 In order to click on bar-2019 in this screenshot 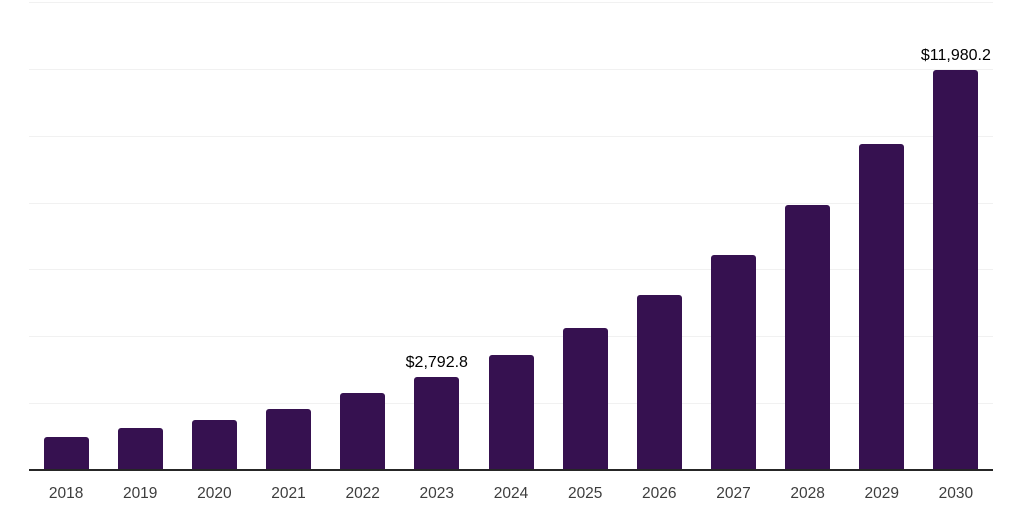, I will do `click(140, 449)`.